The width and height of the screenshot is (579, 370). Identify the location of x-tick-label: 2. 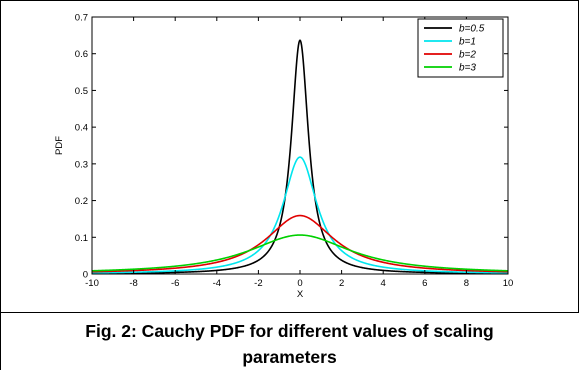
(341, 283).